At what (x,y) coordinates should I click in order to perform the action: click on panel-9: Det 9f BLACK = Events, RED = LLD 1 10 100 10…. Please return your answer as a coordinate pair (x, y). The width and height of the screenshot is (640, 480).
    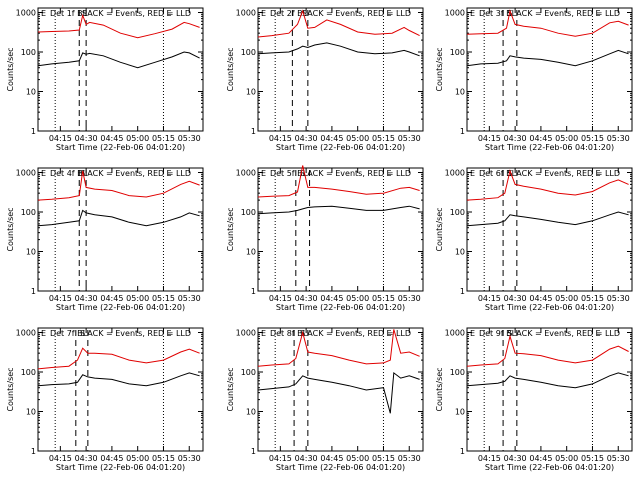
    Looking at the image, I should click on (534, 399).